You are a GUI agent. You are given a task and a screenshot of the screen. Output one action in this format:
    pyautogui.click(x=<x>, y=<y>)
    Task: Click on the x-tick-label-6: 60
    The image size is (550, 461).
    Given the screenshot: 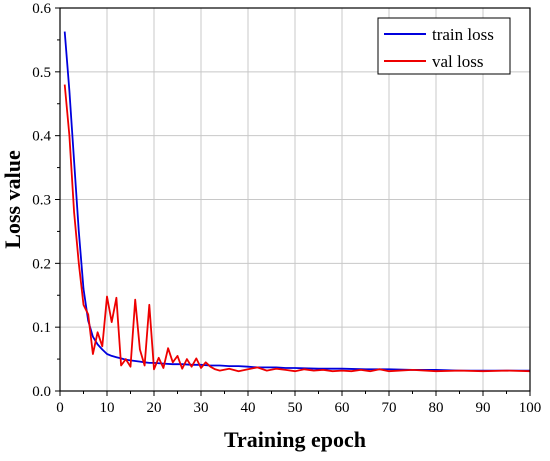 What is the action you would take?
    pyautogui.click(x=342, y=408)
    